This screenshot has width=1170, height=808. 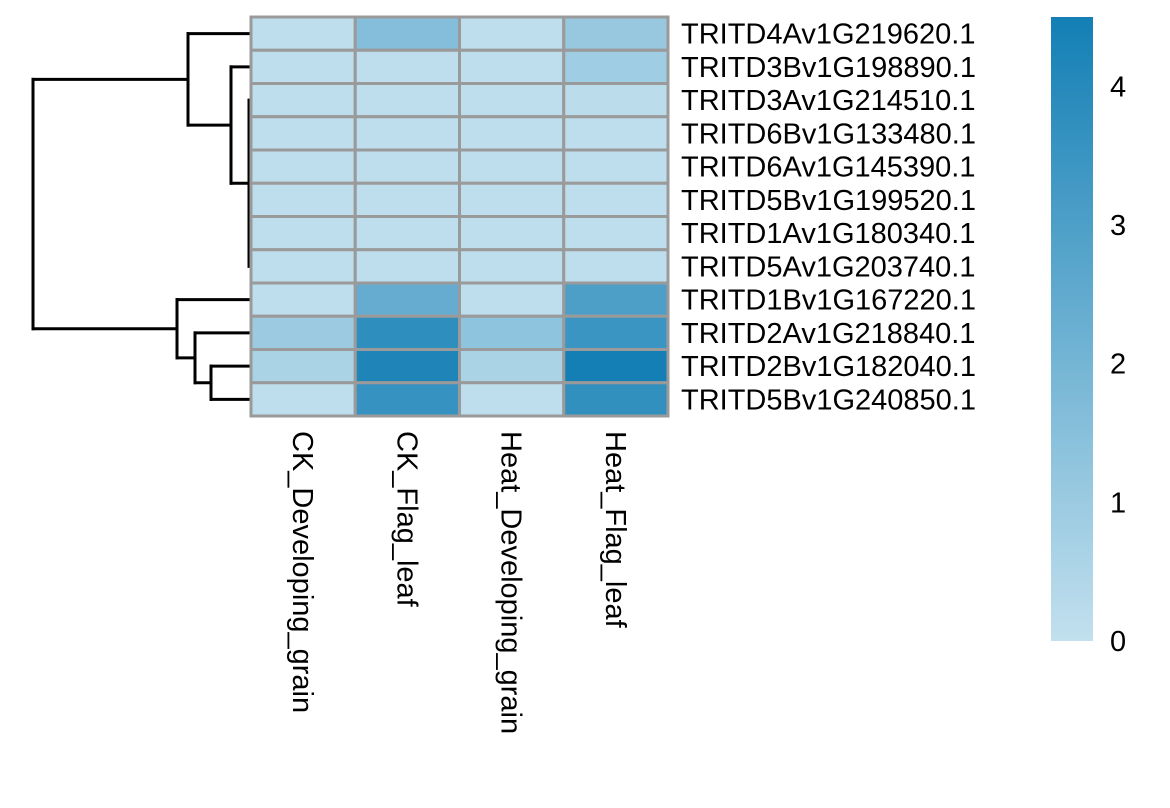 I want to click on color-legend: 0 1 2 3 4, so click(x=1088, y=337).